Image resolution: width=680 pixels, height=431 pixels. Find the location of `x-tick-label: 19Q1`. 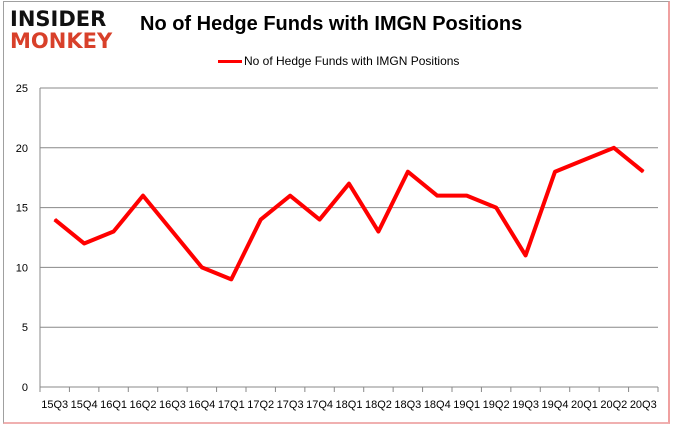

x-tick-label: 19Q1 is located at coordinates (466, 405).